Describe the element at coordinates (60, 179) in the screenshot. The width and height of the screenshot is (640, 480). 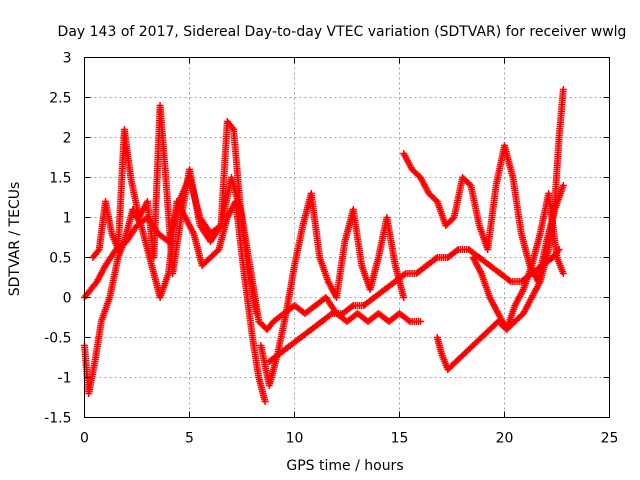
I see `y-tick-label: 1.5` at that location.